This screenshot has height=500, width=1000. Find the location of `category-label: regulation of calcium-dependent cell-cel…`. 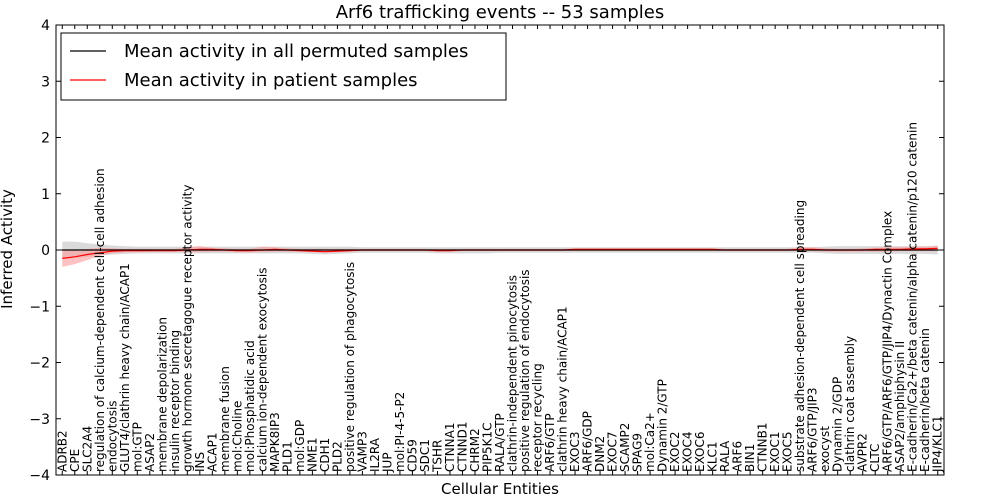

category-label: regulation of calcium-dependent cell-cel… is located at coordinates (100, 320).